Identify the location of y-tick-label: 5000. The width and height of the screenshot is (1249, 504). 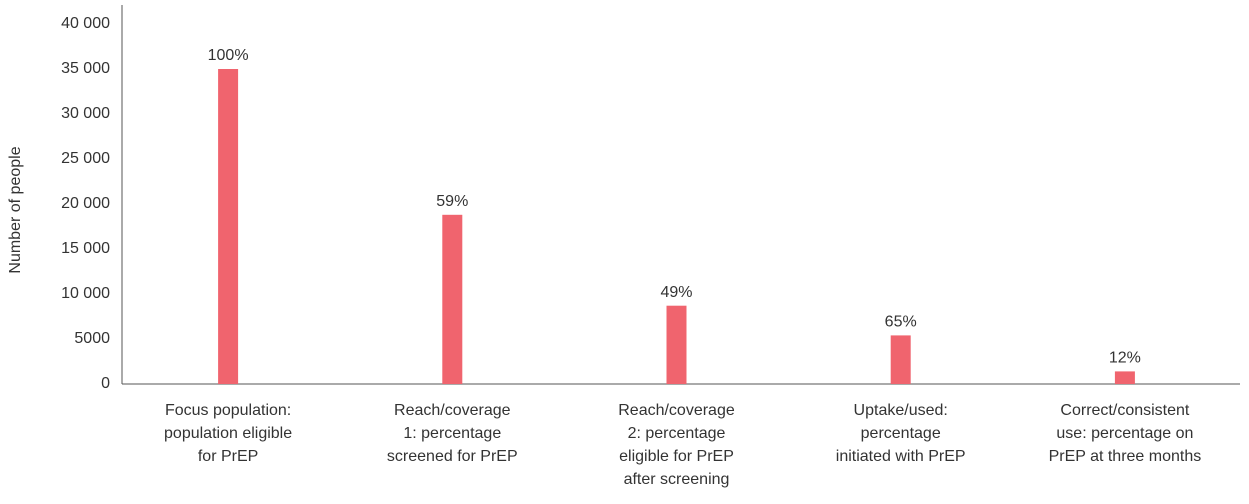
(92, 338).